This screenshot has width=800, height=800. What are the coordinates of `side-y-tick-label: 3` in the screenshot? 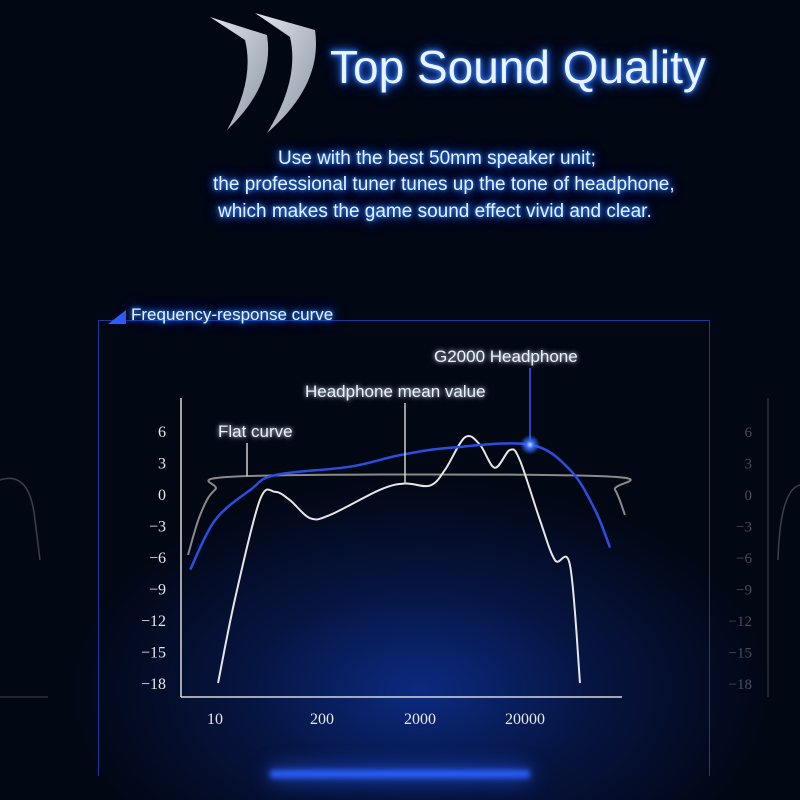 It's located at (749, 465).